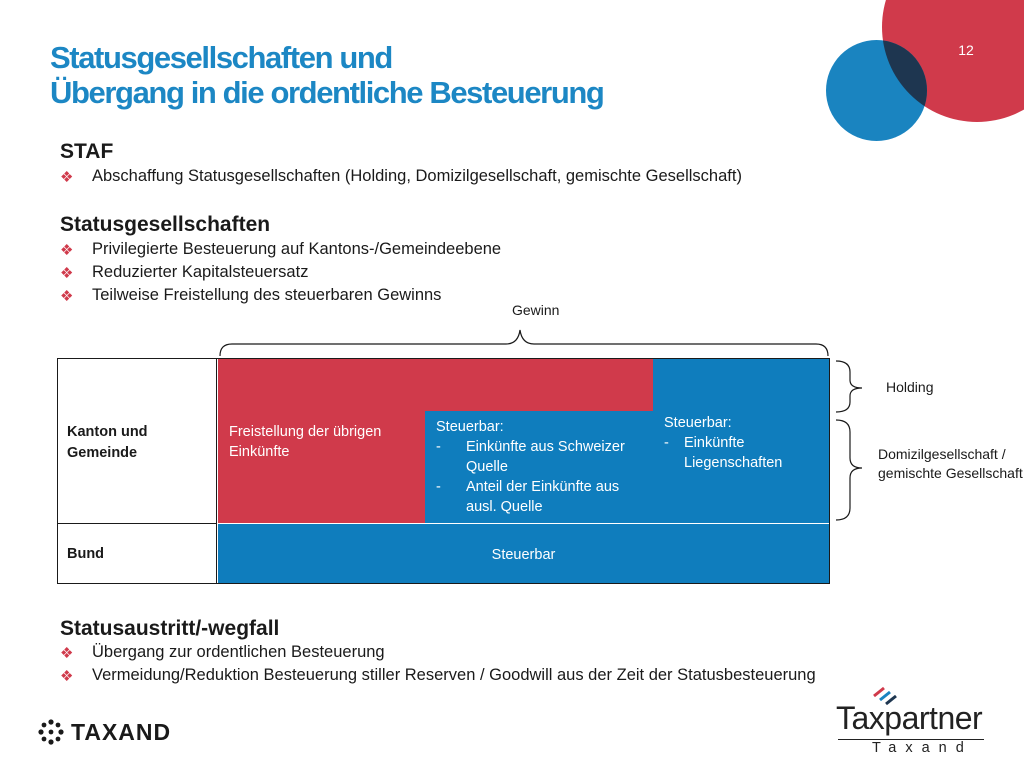 The width and height of the screenshot is (1024, 768). Describe the element at coordinates (536, 310) in the screenshot. I see `gewinn-label: Gewinn` at that location.